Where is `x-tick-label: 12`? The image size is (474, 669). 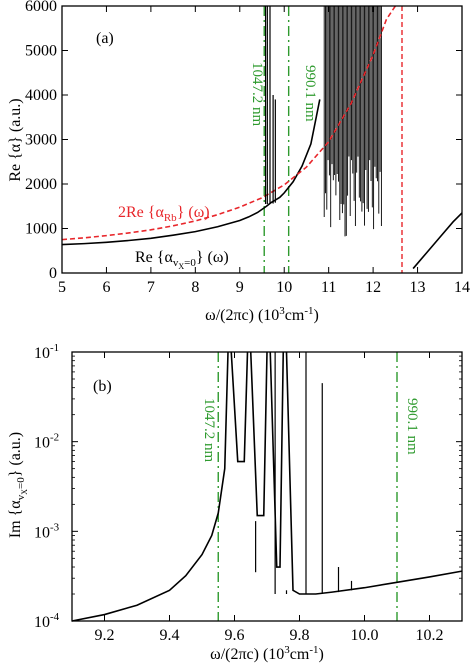
x-tick-label: 12 is located at coordinates (373, 287).